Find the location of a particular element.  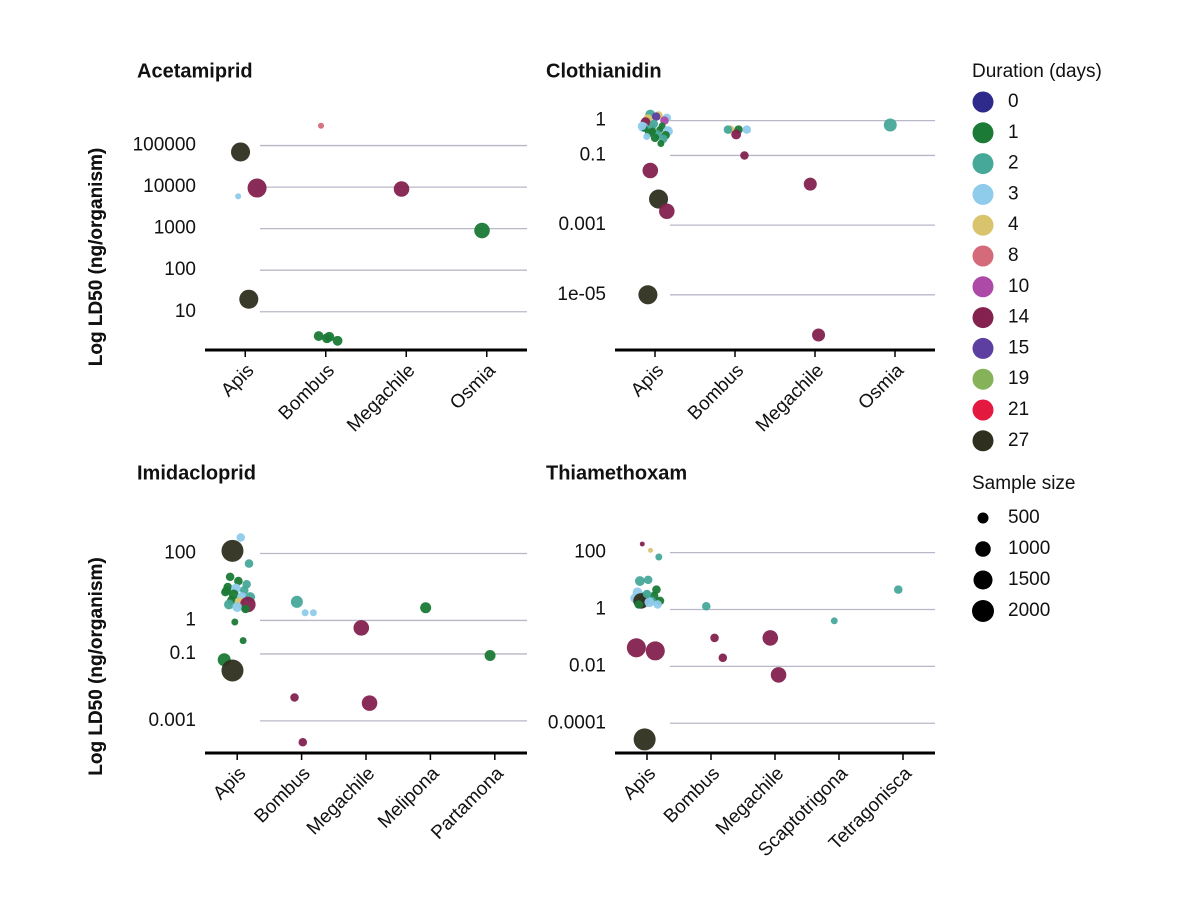

legend-label: 27 is located at coordinates (1018, 440).